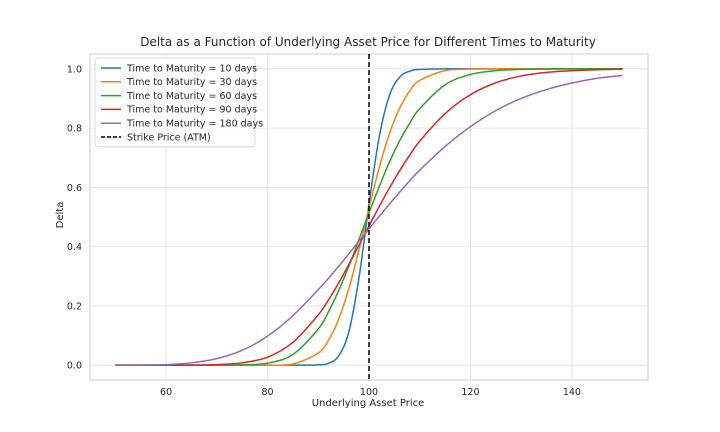 This screenshot has height=432, width=720. Describe the element at coordinates (74, 69) in the screenshot. I see `y-tick-label: 1.0` at that location.